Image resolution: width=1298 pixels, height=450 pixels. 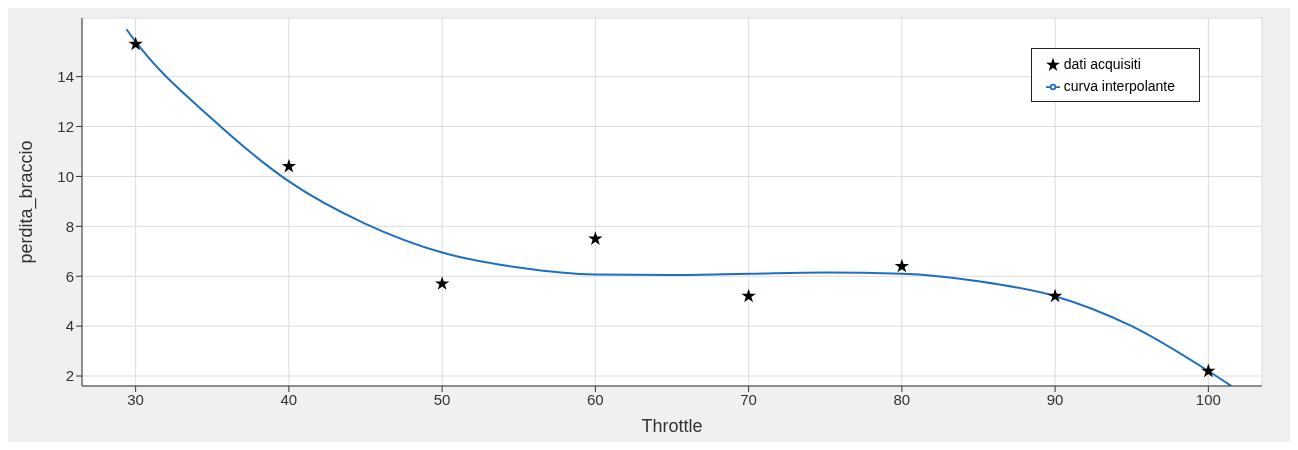 What do you see at coordinates (442, 399) in the screenshot?
I see `x-tick-label: 50` at bounding box center [442, 399].